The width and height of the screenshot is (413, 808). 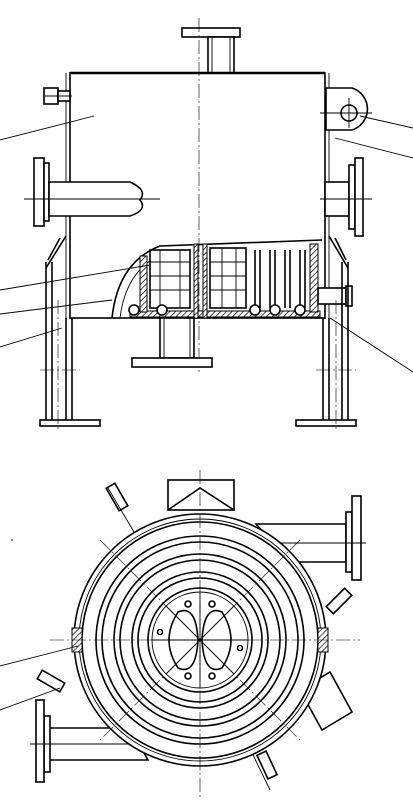 I want to click on right-side-nozzle, so click(x=346, y=197).